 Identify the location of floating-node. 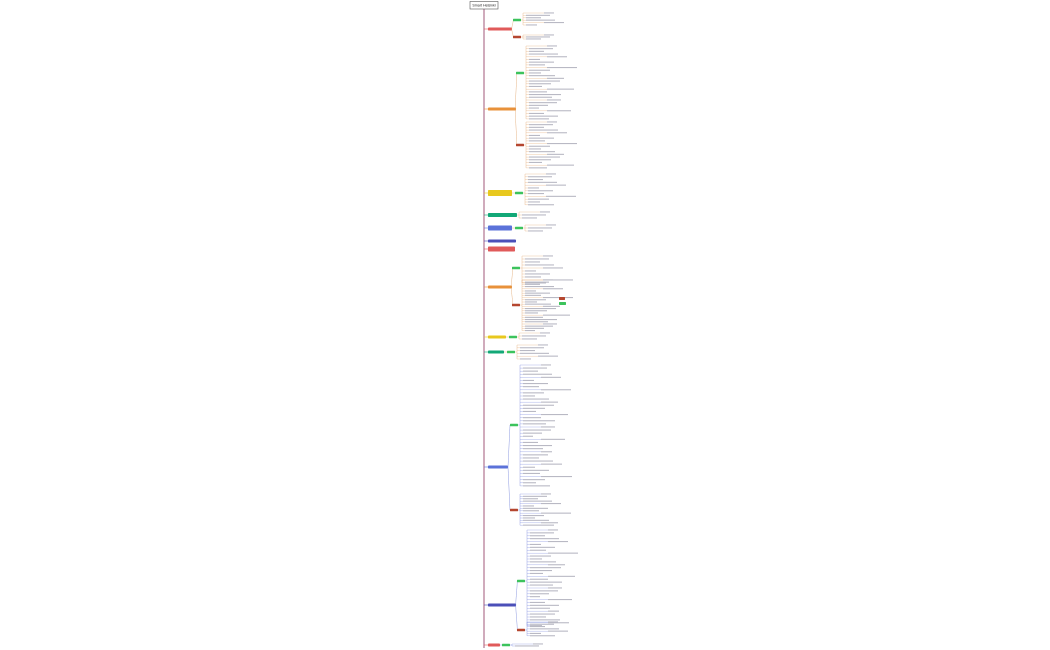
(562, 303).